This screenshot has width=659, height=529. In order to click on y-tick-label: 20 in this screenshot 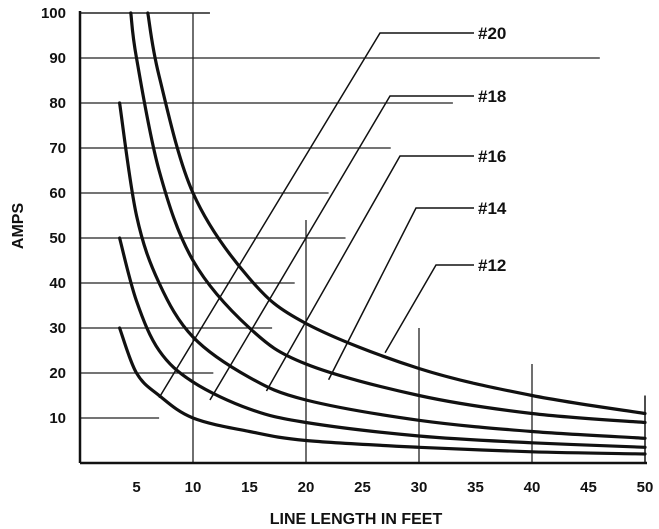, I will do `click(57, 373)`.